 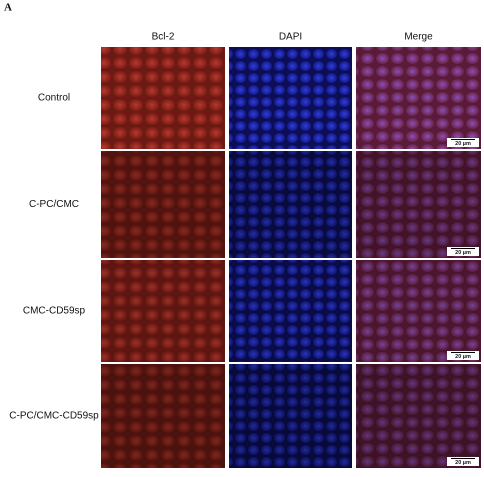 What do you see at coordinates (290, 37) in the screenshot?
I see `column-header: DAPI` at bounding box center [290, 37].